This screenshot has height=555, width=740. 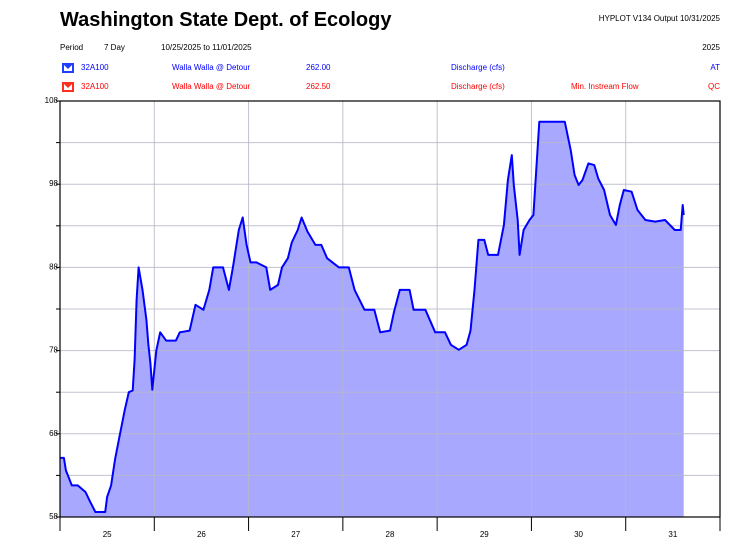 What do you see at coordinates (659, 18) in the screenshot?
I see `version-output-label: HYPLOT V134 Output 10/31/2025` at bounding box center [659, 18].